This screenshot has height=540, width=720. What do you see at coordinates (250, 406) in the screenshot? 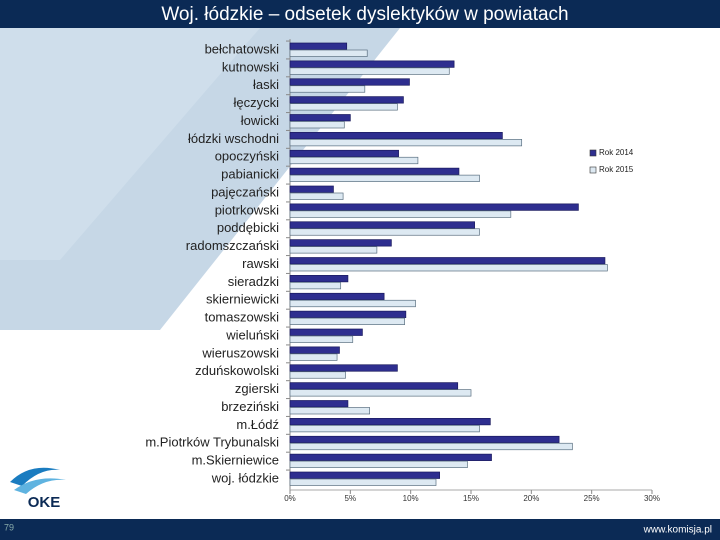
I see `y-tick-label: brzeziński` at bounding box center [250, 406].